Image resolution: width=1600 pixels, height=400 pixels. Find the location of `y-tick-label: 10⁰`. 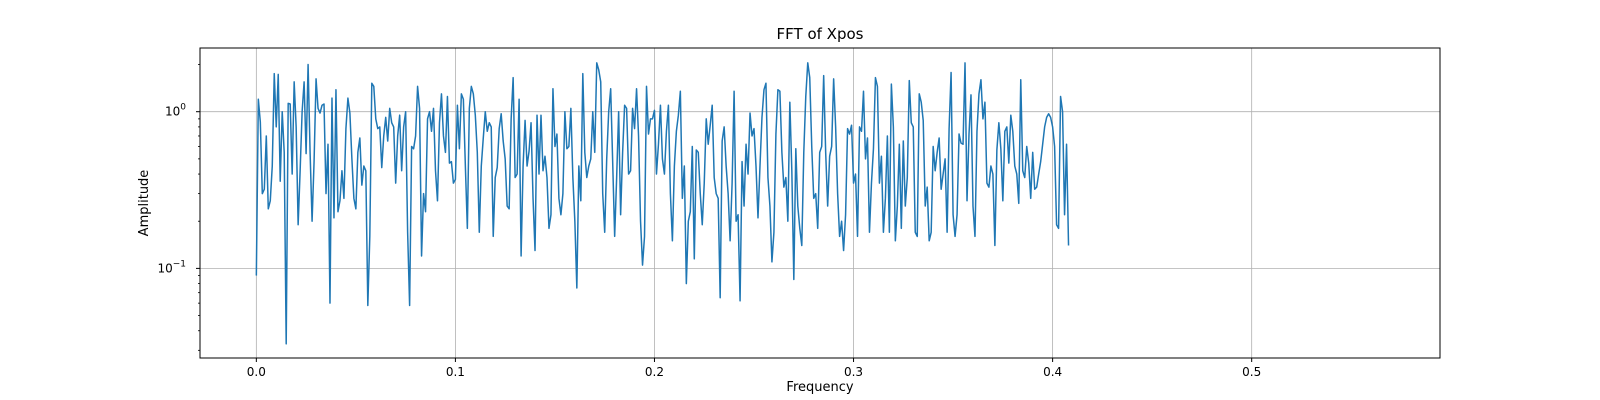

y-tick-label: 10⁰ is located at coordinates (175, 111).